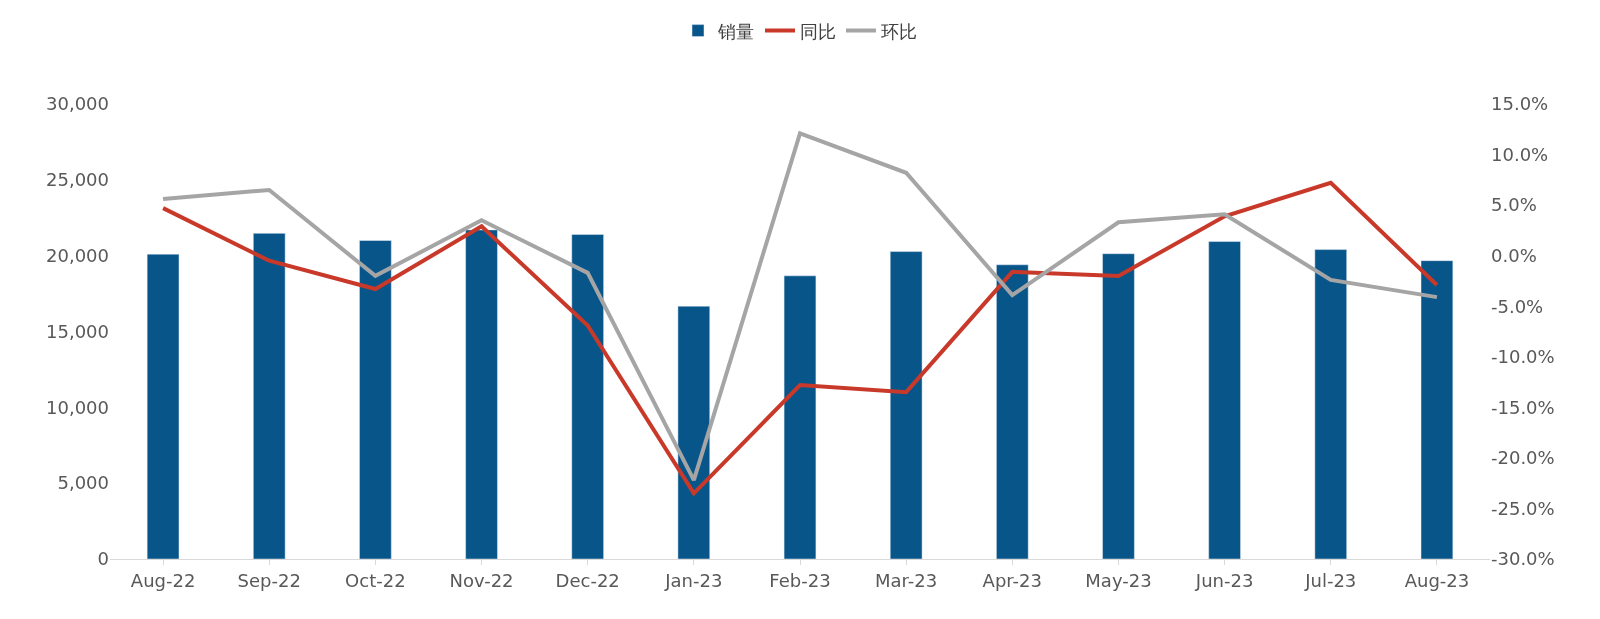 The height and width of the screenshot is (619, 1600). What do you see at coordinates (77, 104) in the screenshot?
I see `y-tick-label: 30,000` at bounding box center [77, 104].